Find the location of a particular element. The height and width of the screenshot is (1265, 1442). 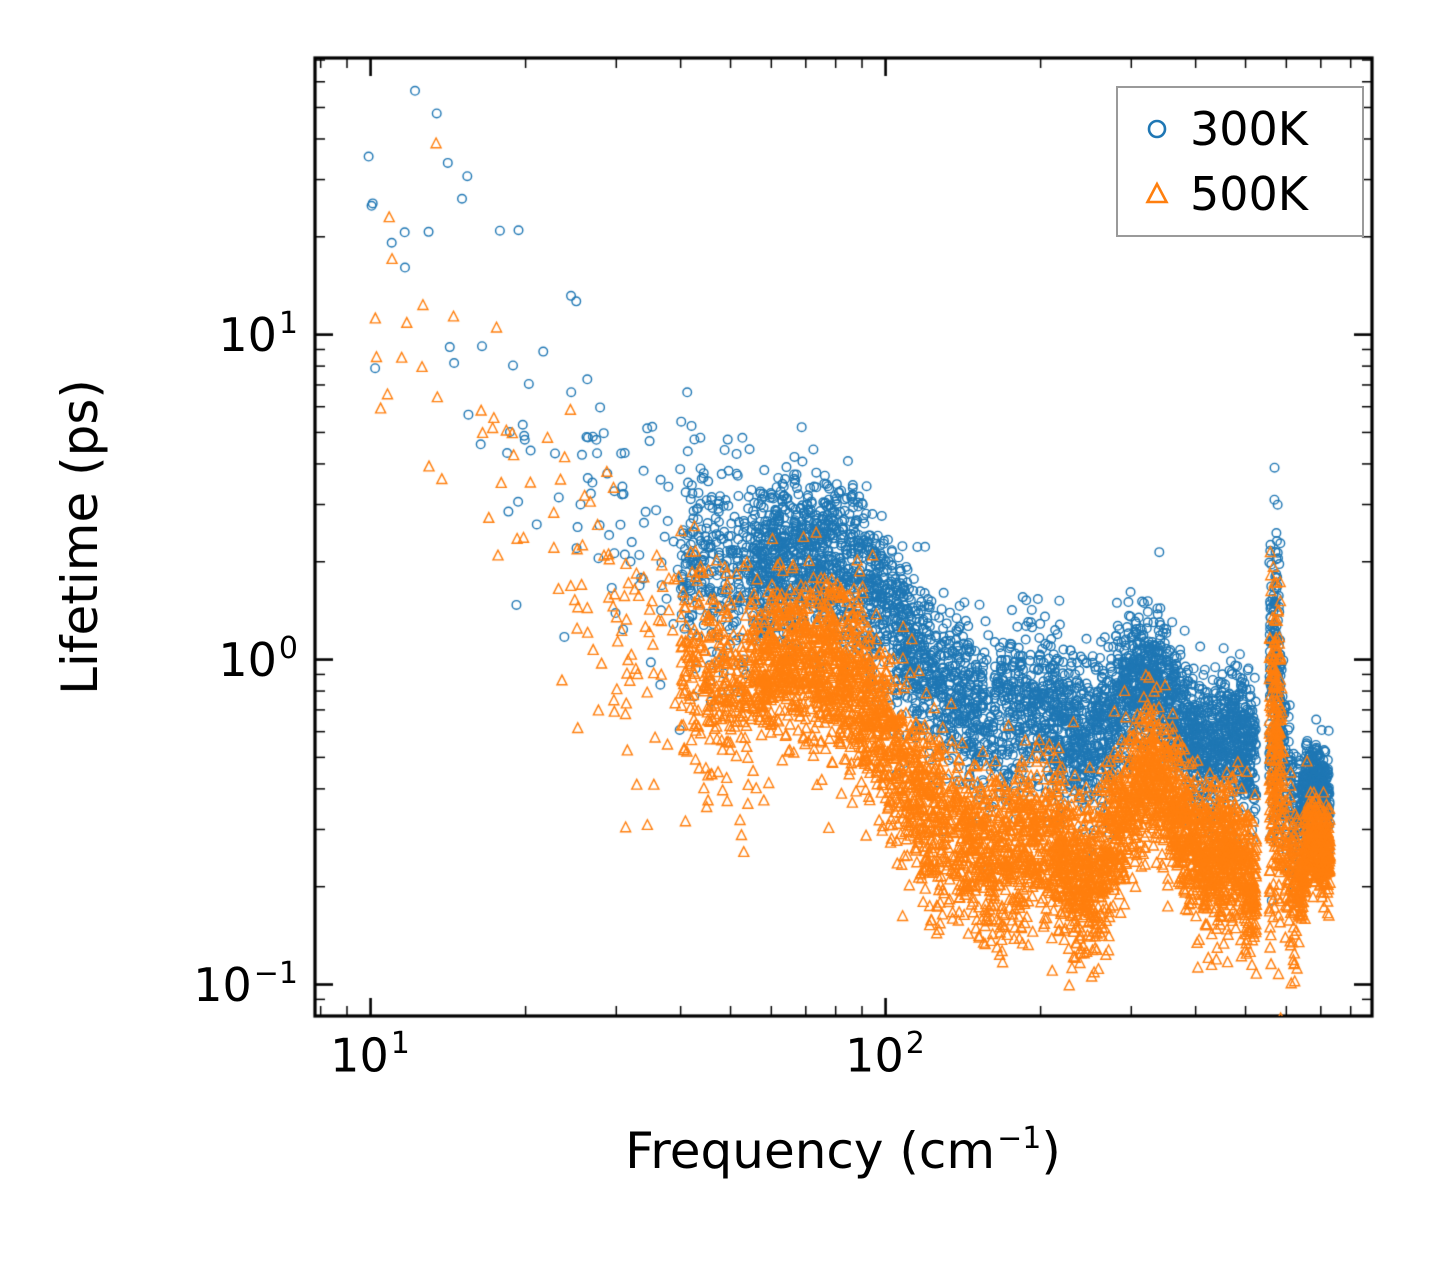

legend-label-500k: 500K is located at coordinates (1249, 193).